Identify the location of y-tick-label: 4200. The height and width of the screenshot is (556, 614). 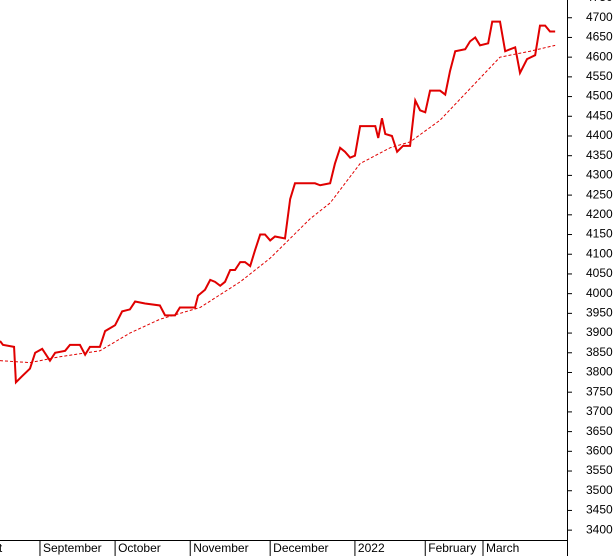
(599, 214).